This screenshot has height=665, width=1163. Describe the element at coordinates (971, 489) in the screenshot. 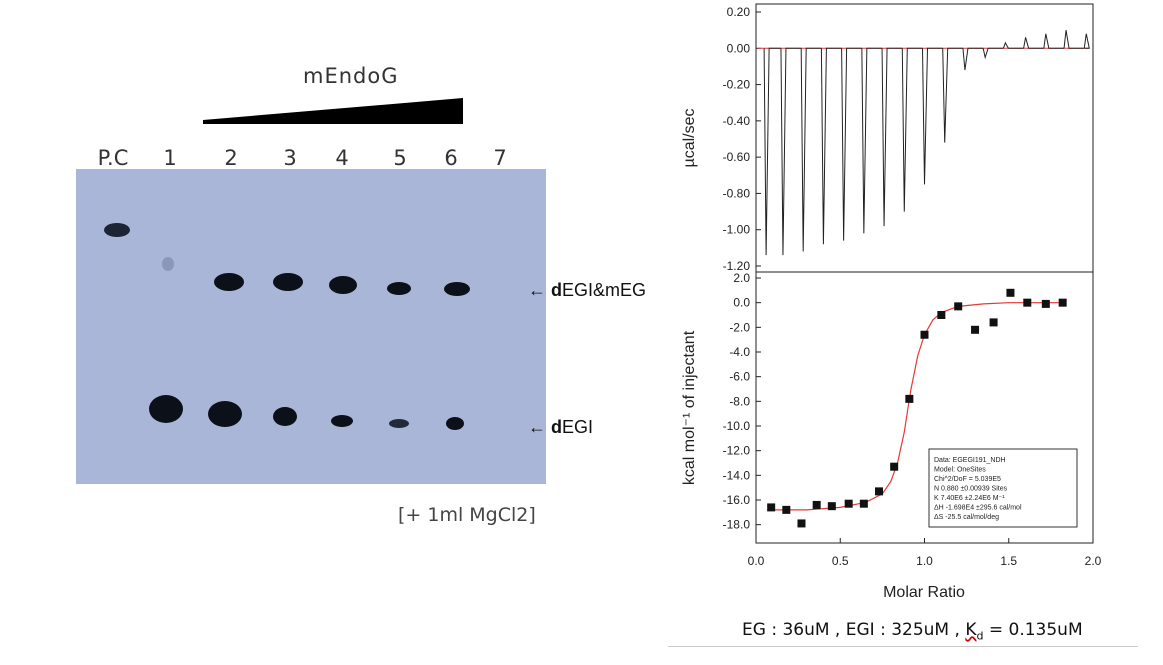

I see `fit-report-line: N 0.880 ±0.00939 Sites` at that location.